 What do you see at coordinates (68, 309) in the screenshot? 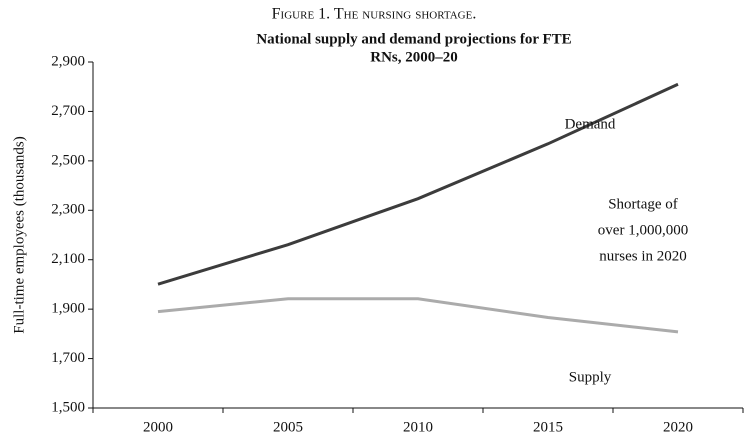
I see `y-tick-label: 1,900` at bounding box center [68, 309].